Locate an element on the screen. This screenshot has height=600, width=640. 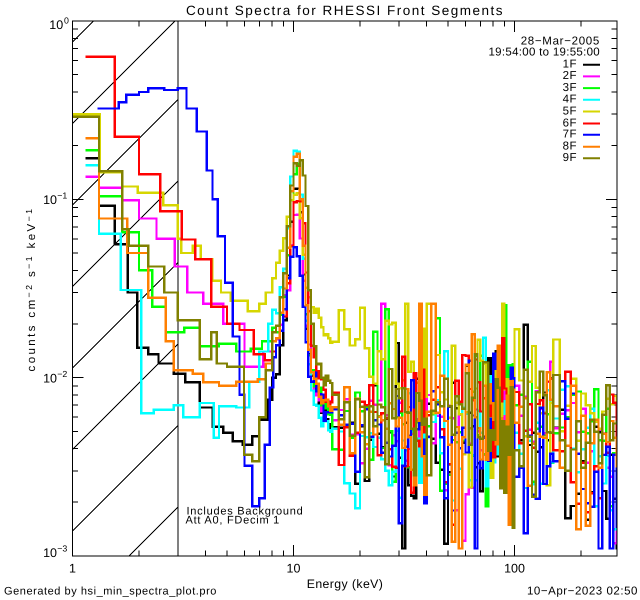
svg-text: 5F is located at coordinates (570, 111).